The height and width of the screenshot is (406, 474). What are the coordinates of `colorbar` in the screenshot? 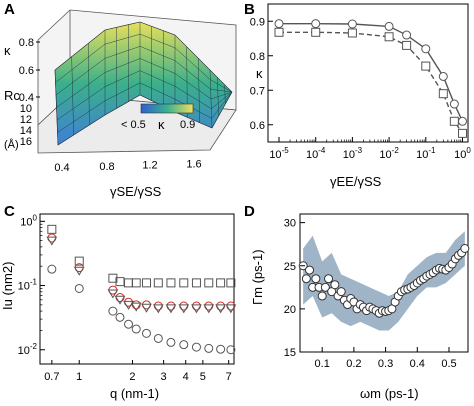 It's located at (167, 108).